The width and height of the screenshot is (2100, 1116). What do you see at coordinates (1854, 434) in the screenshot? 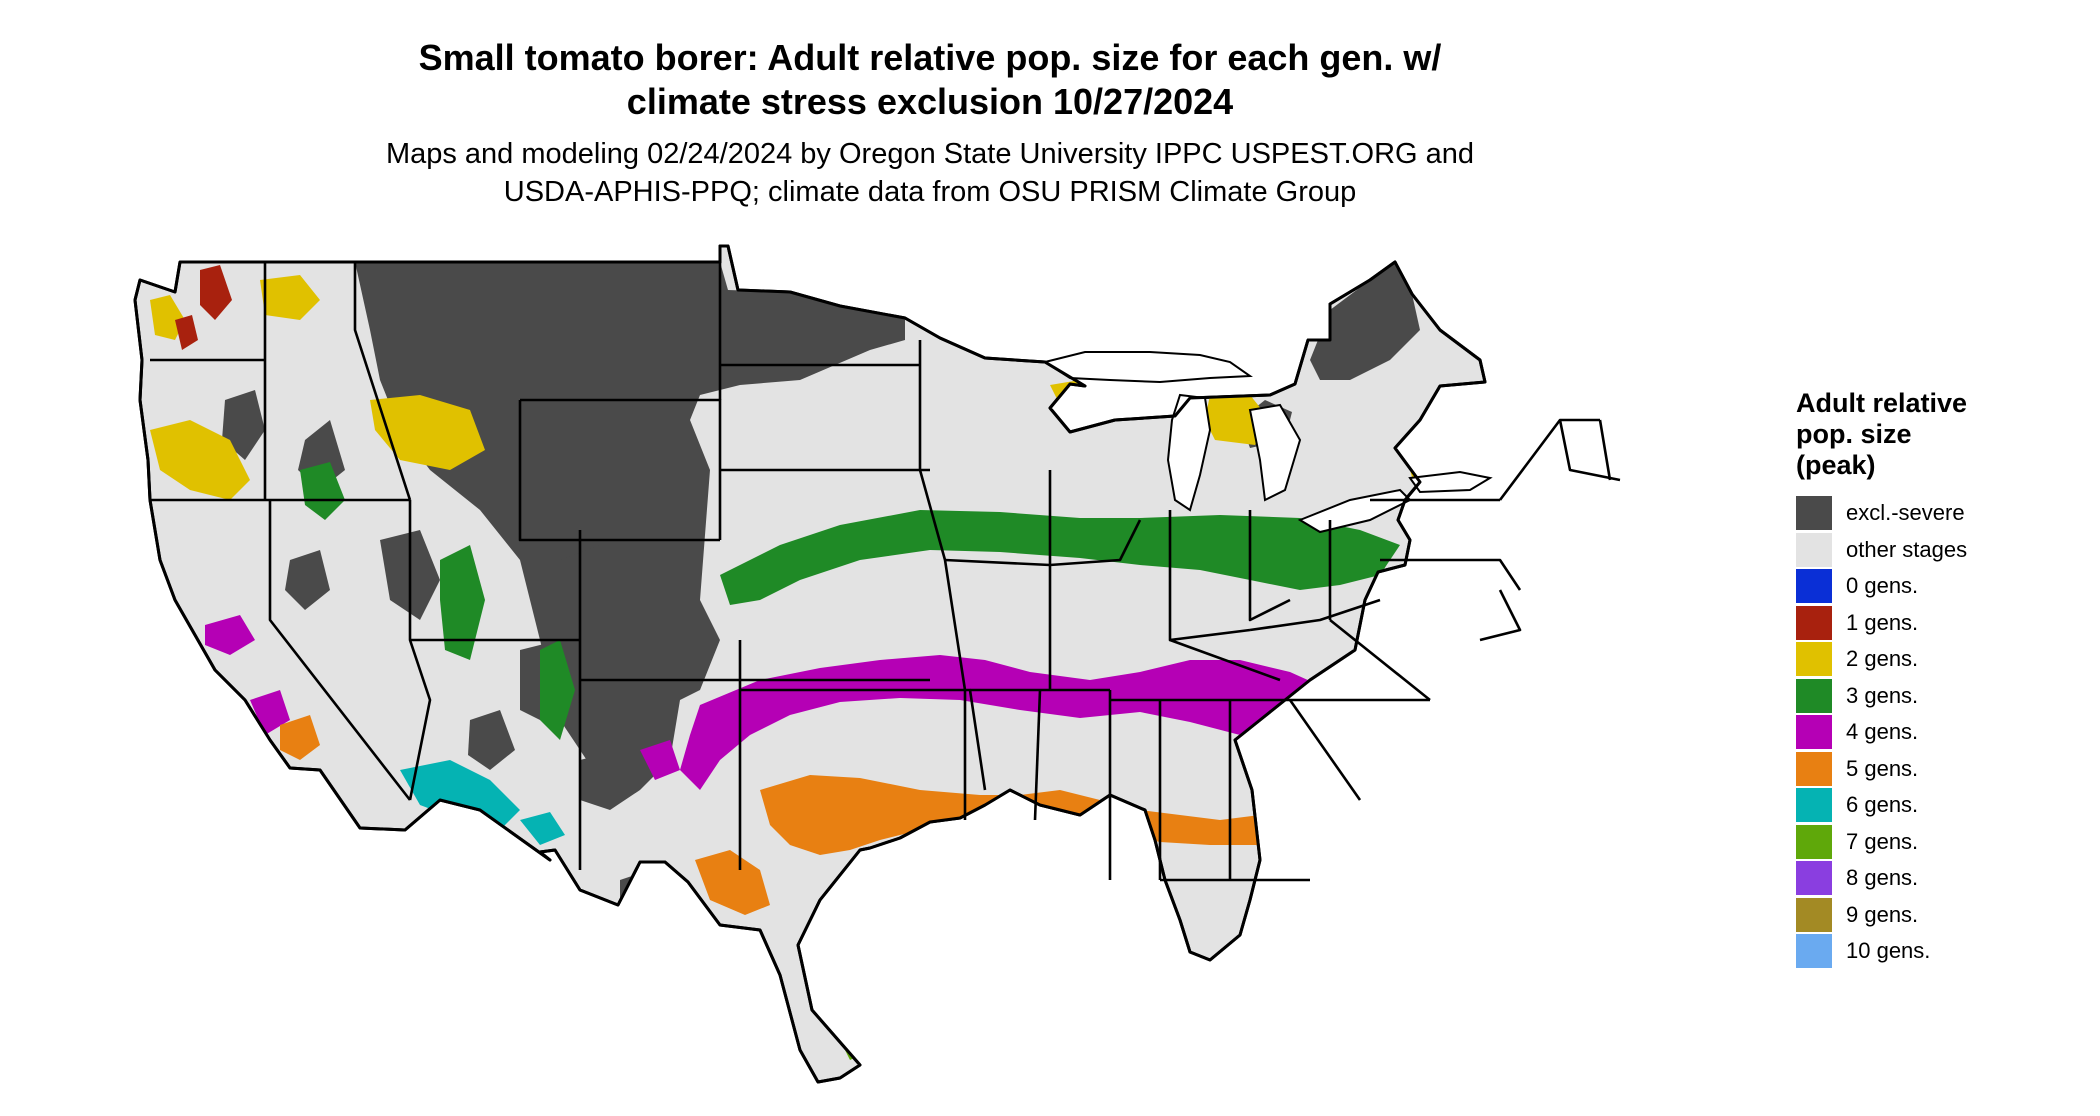
I see `legend-title-line-2: pop. size` at bounding box center [1854, 434].